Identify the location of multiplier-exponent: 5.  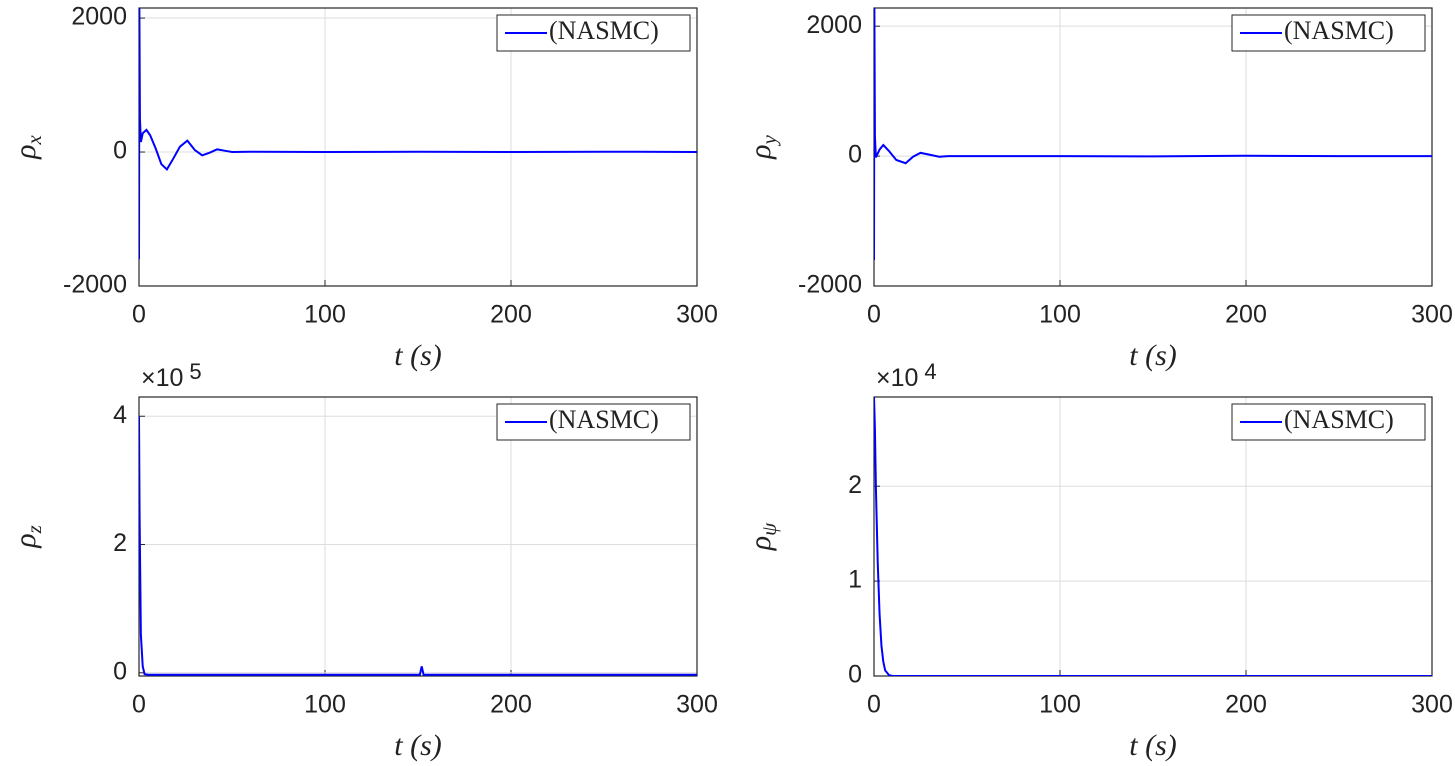
(195, 371).